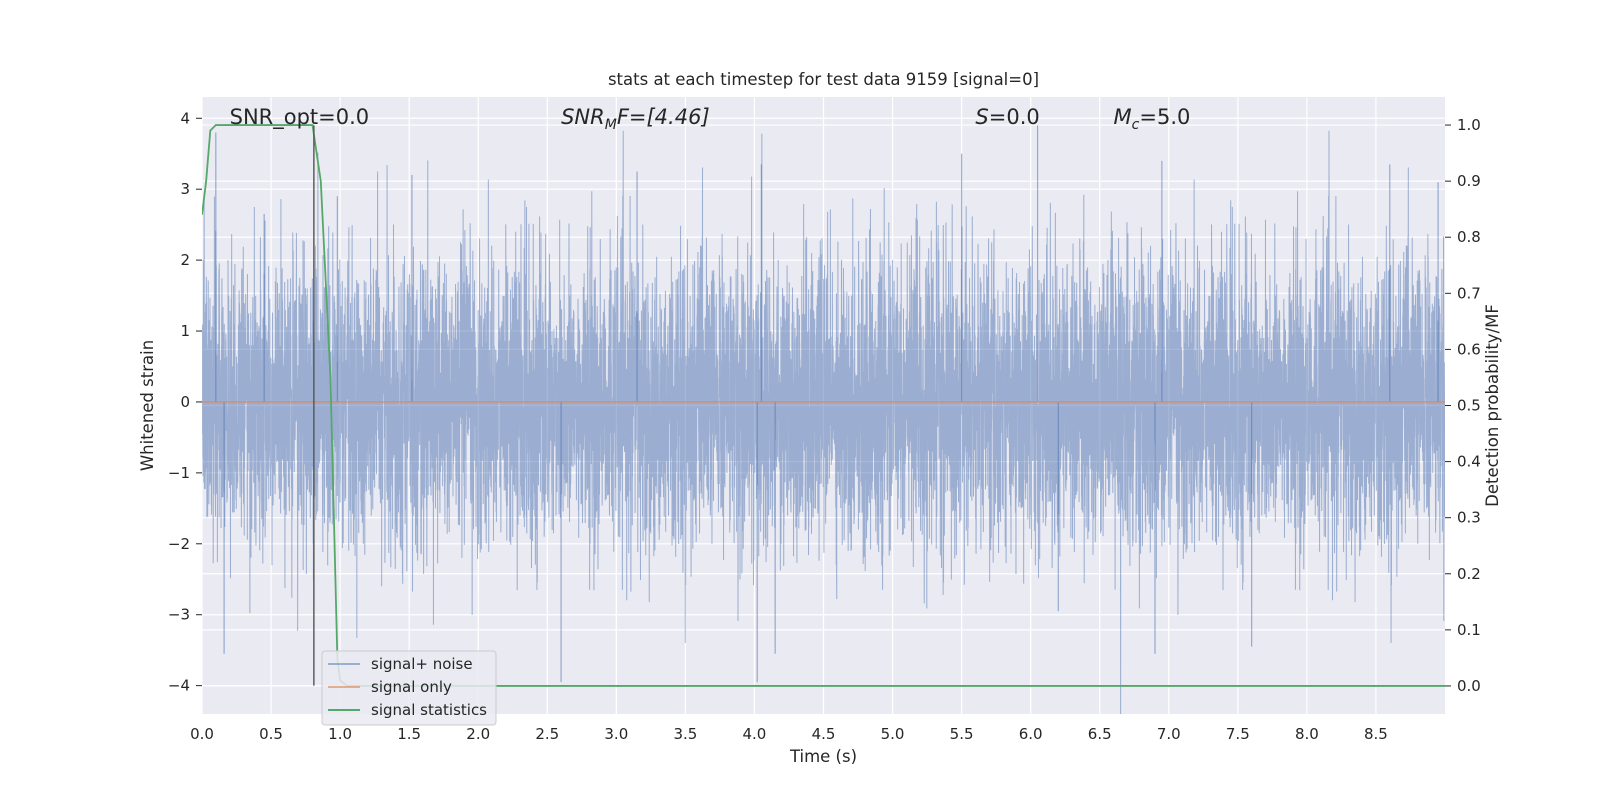 This screenshot has width=1600, height=800. Describe the element at coordinates (583, 117) in the screenshot. I see `annotation-snr-mf-main: SNR` at that location.